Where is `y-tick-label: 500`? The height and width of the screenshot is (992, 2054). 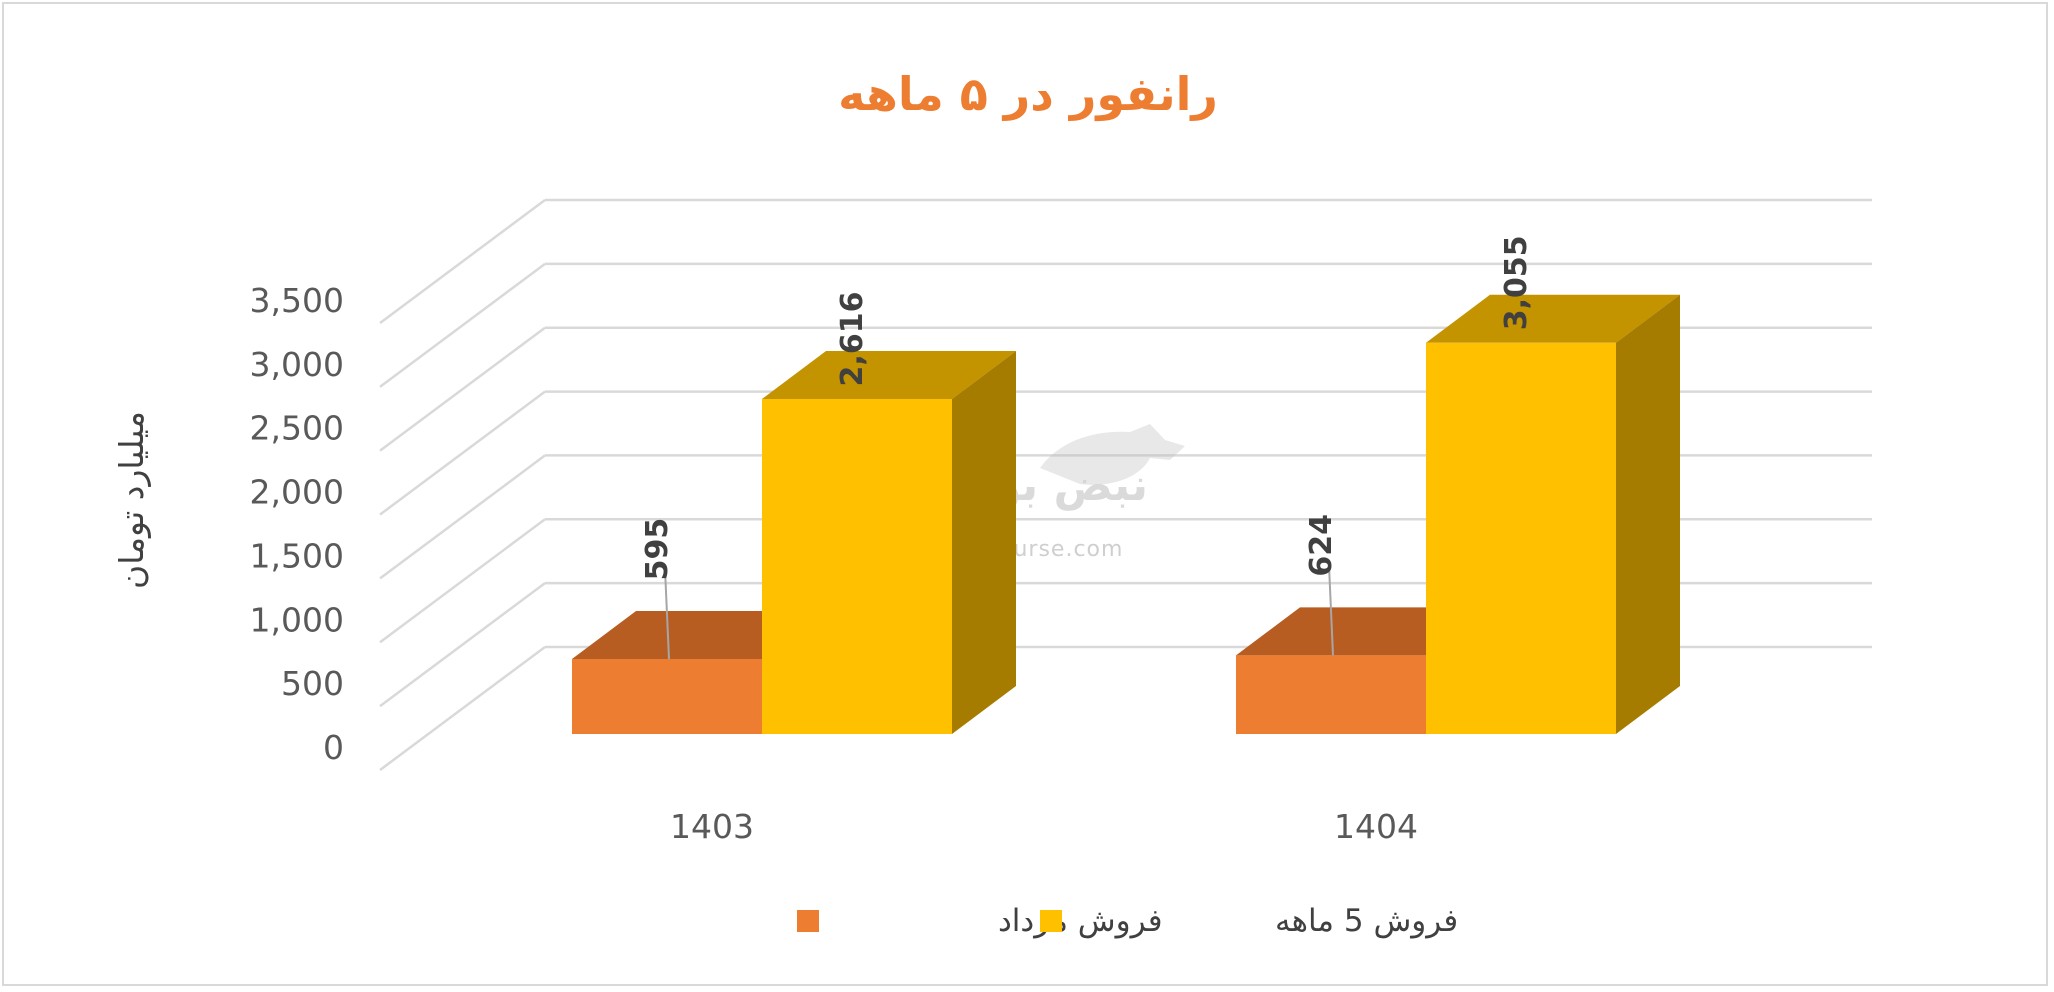
y-tick-label: 500 is located at coordinates (312, 683).